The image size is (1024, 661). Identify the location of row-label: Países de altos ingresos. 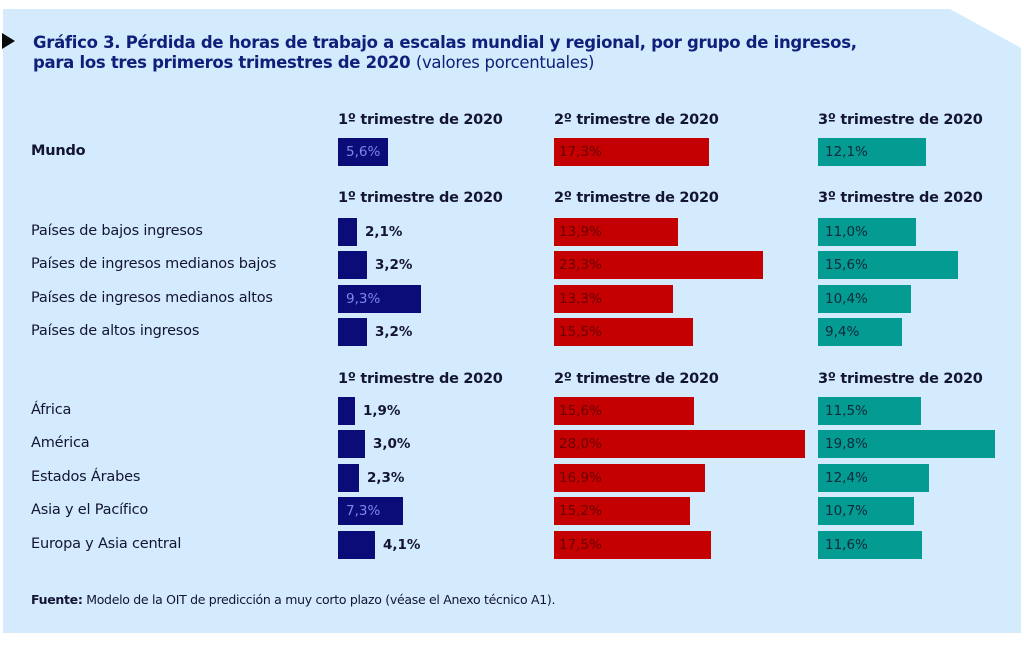
(115, 331).